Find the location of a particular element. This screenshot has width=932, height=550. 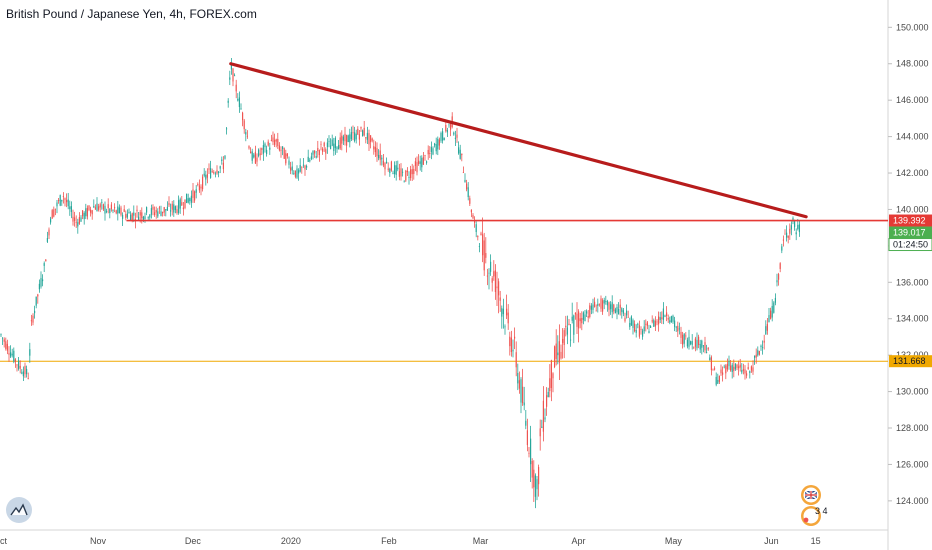

price-tag-last is located at coordinates (910, 232).